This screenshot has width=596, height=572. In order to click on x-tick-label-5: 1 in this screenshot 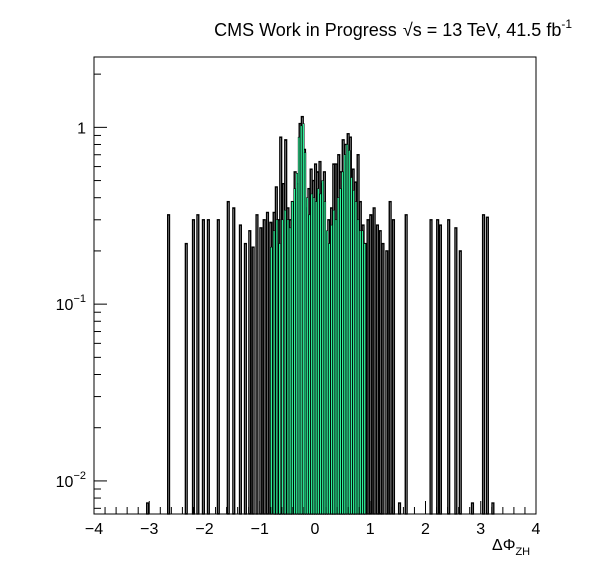, I will do `click(370, 529)`.